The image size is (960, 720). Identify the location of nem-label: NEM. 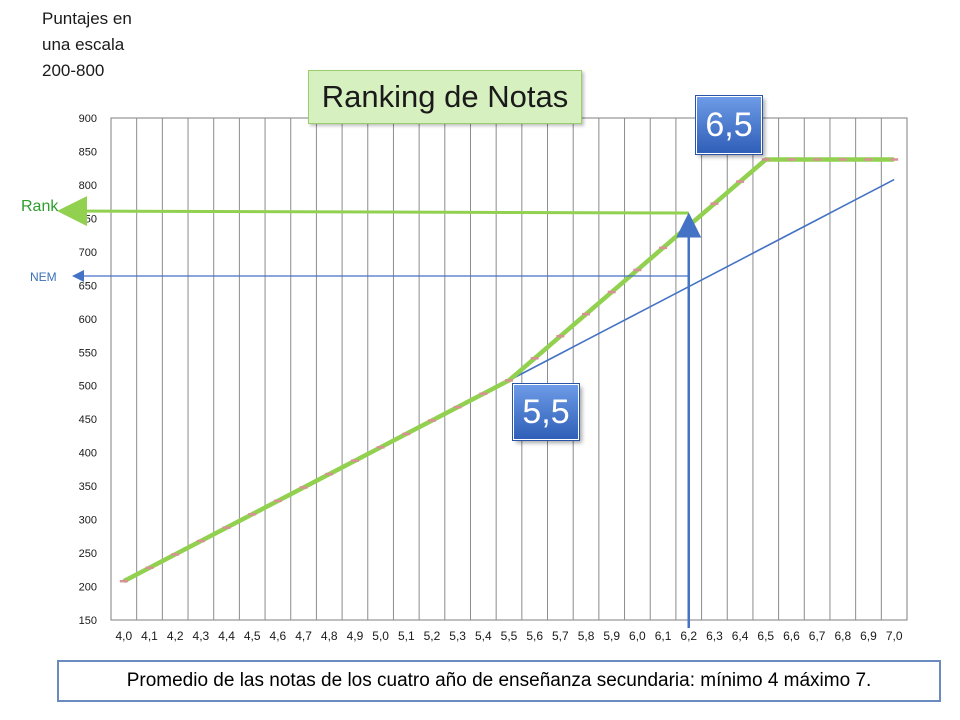
(43, 277).